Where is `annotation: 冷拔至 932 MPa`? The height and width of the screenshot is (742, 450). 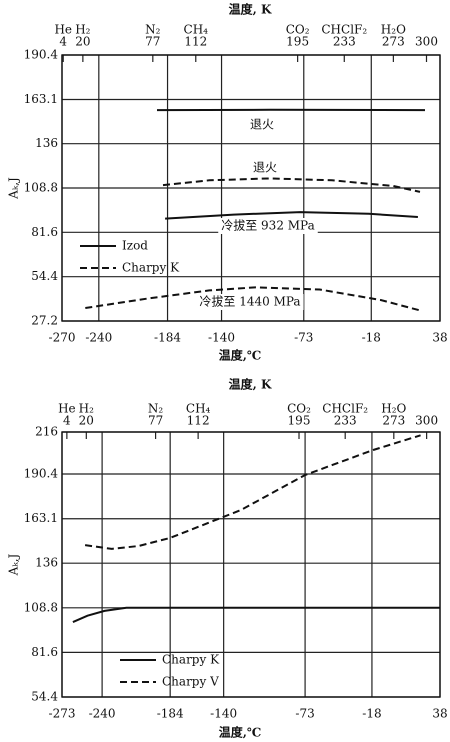
annotation: 冷拔至 932 MPa is located at coordinates (268, 225).